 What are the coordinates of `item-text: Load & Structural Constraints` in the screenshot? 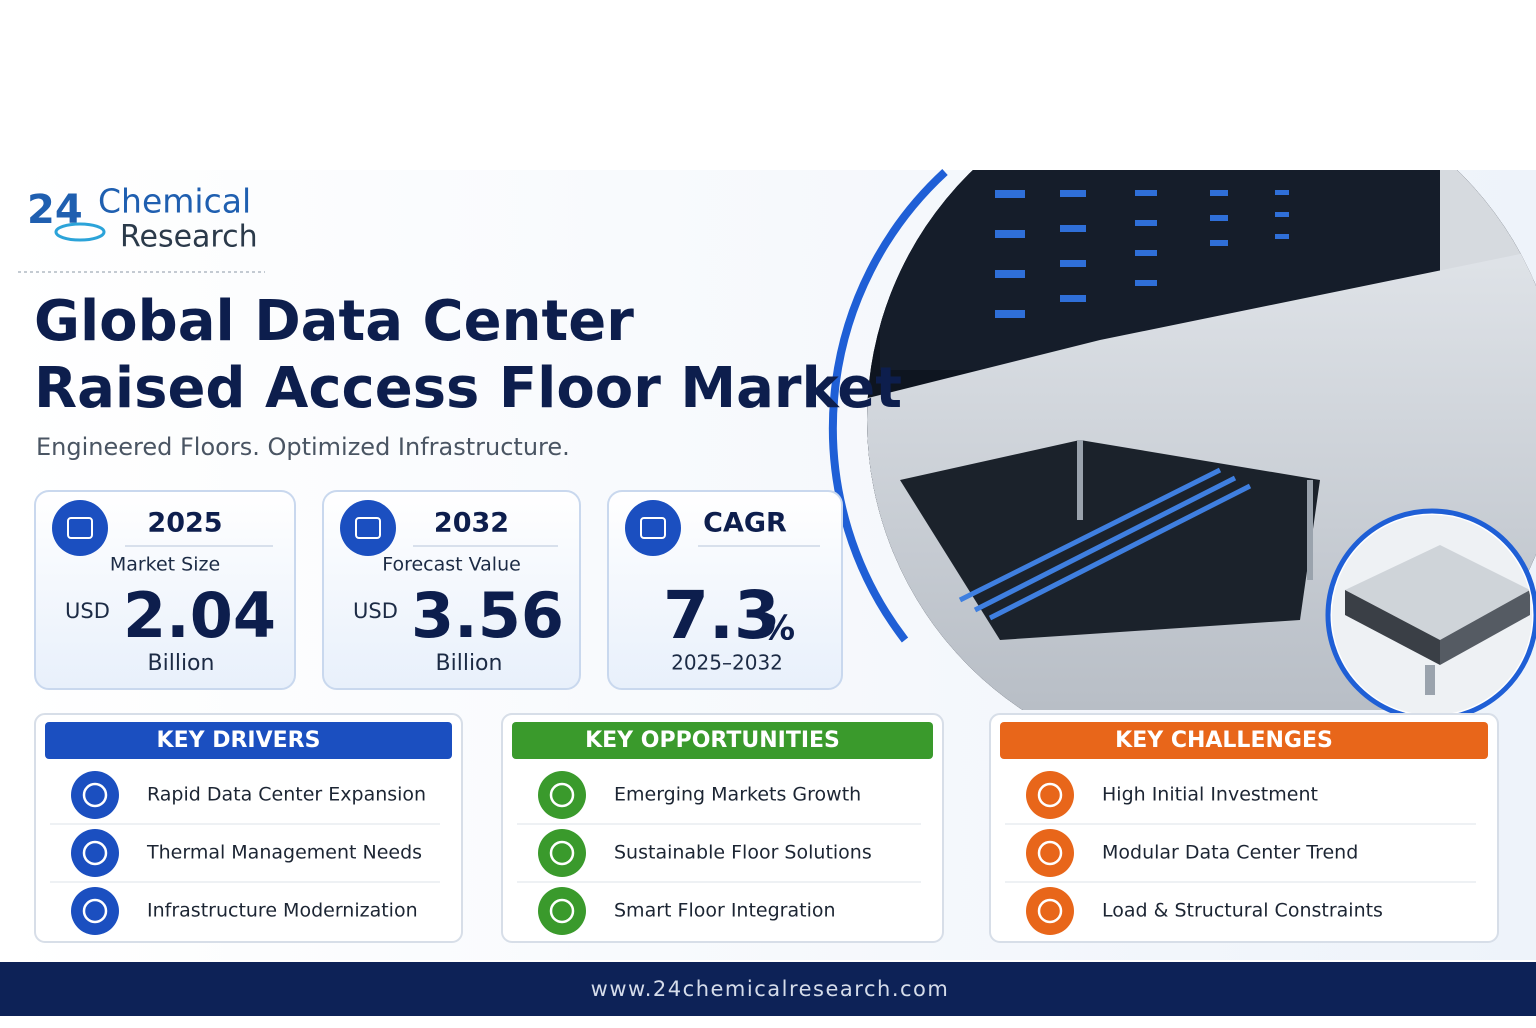 It's located at (1242, 911).